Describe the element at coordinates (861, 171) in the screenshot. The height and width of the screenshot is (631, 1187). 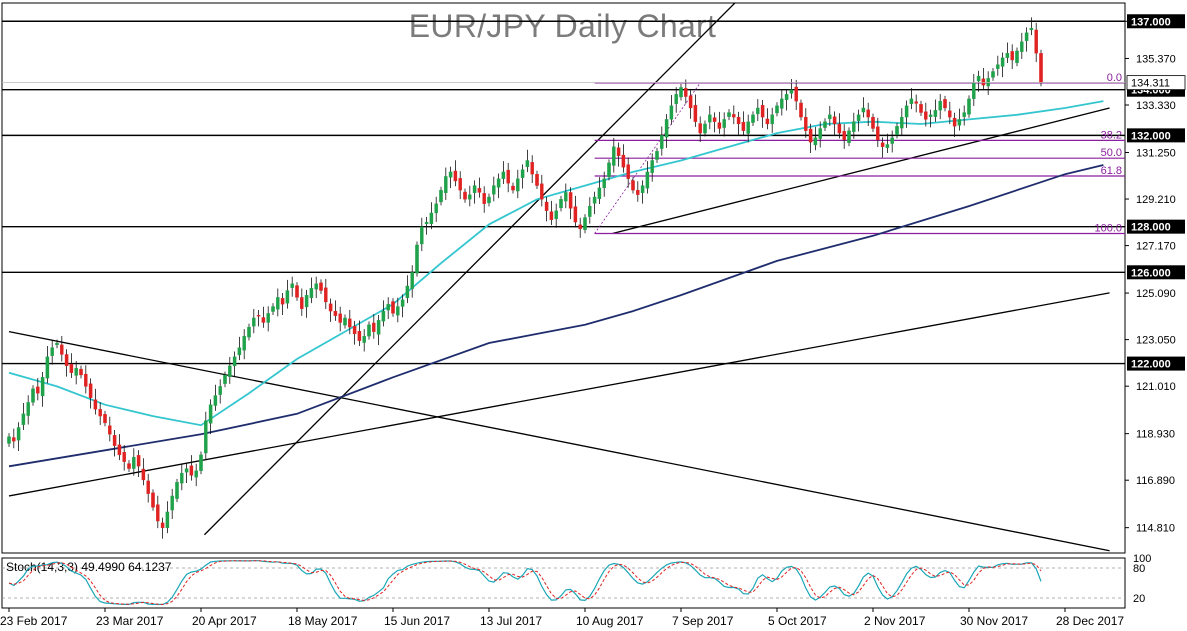
I see `trendline` at that location.